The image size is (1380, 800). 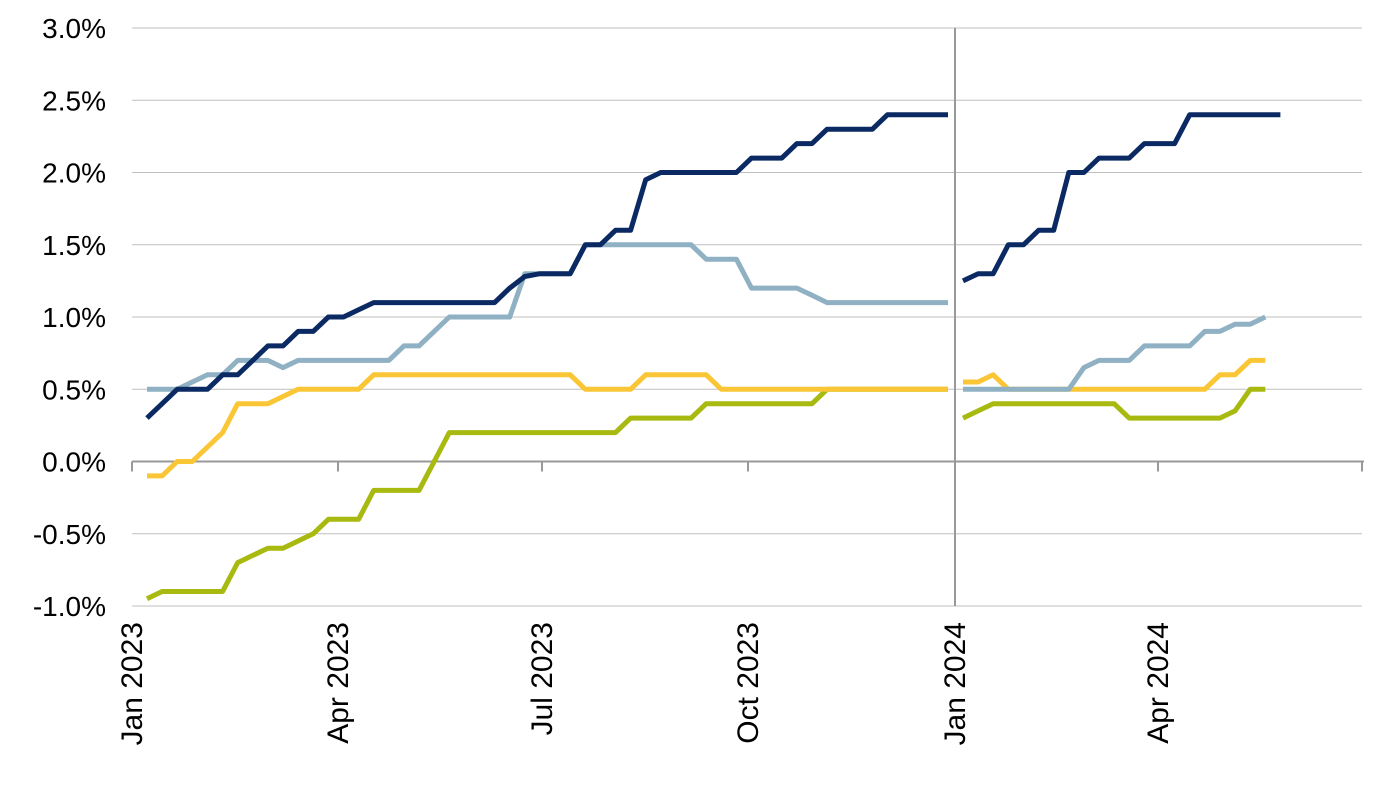 What do you see at coordinates (1113, 403) in the screenshot?
I see `series-line-4-2024` at bounding box center [1113, 403].